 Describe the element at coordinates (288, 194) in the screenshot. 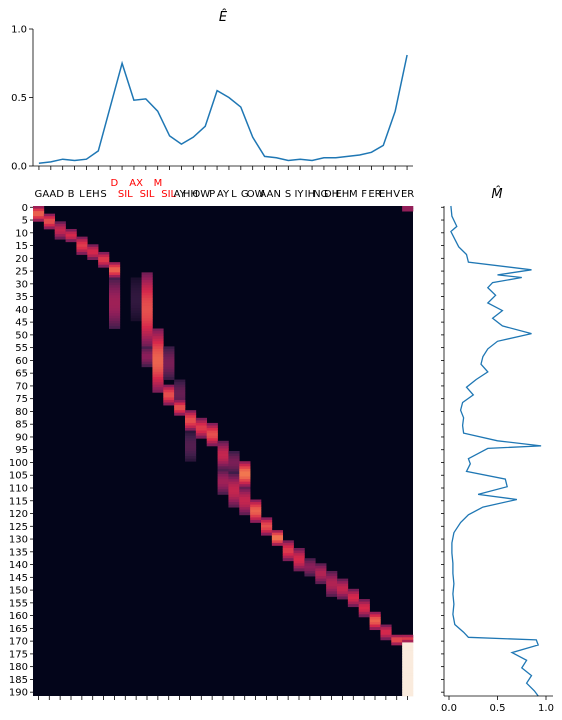

I see `phone-label: S` at that location.